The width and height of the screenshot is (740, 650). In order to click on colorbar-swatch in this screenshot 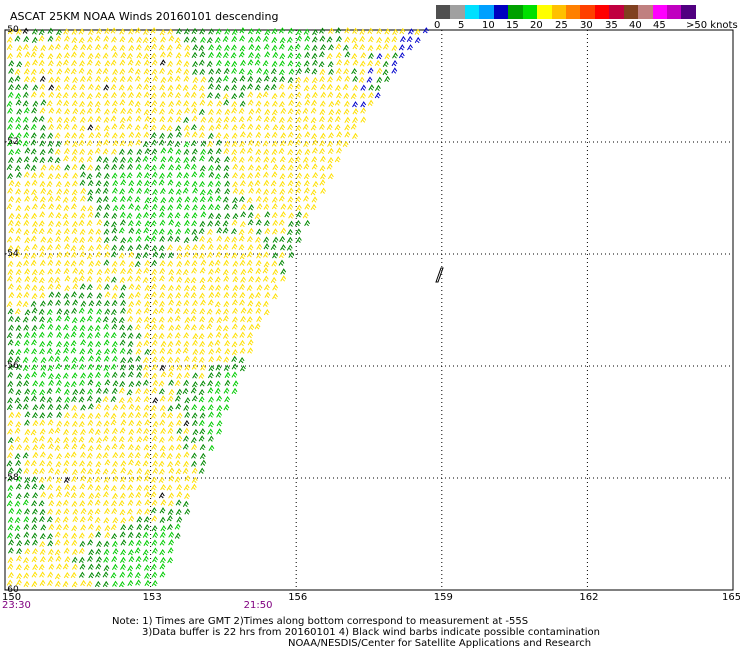, I will do `click(659, 12)`.